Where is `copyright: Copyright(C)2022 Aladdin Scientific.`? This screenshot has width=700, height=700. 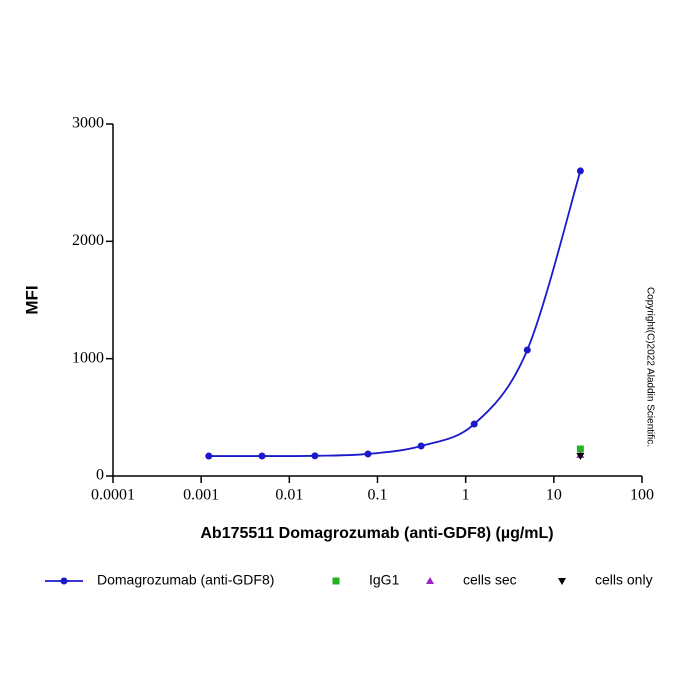
copyright: Copyright(C)2022 Aladdin Scientific. is located at coordinates (649, 367).